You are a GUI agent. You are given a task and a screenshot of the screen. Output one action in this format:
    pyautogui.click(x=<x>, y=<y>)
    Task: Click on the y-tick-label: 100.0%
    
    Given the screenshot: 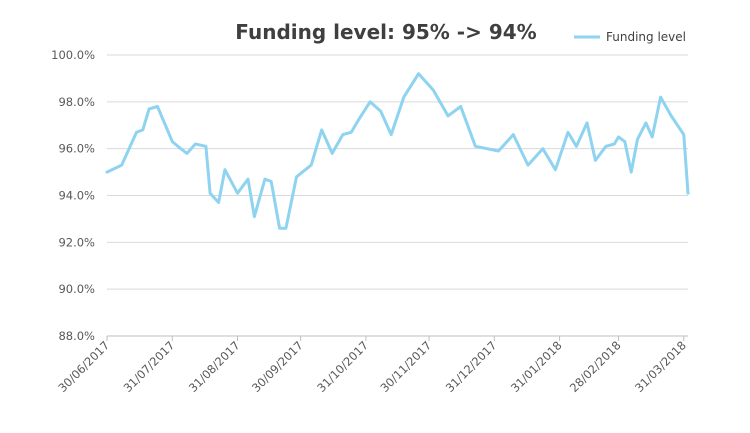 What is the action you would take?
    pyautogui.click(x=73, y=55)
    